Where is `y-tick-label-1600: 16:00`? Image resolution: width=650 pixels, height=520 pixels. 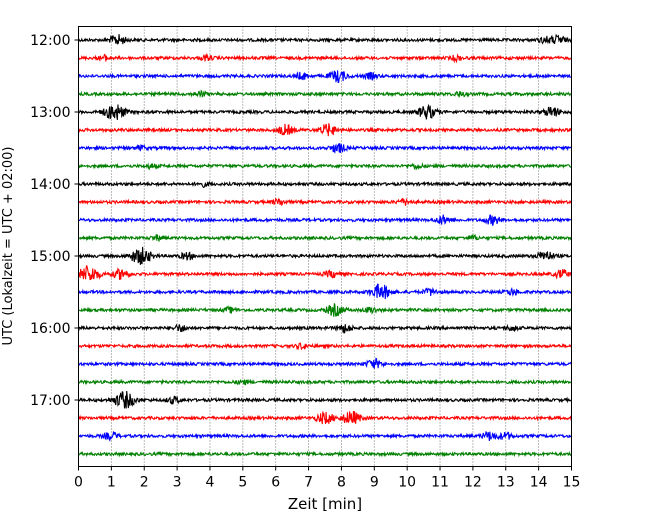 y-tick-label-1600: 16:00 is located at coordinates (50, 329).